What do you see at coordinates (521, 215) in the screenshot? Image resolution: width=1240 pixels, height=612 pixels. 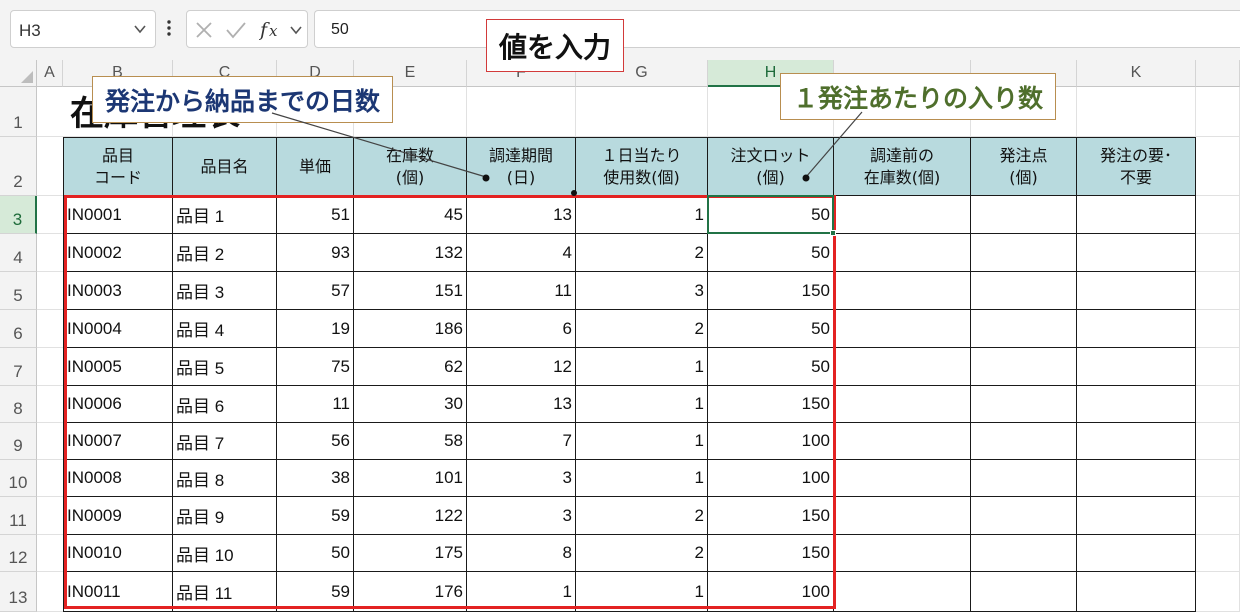 I see `table-cell: 13` at bounding box center [521, 215].